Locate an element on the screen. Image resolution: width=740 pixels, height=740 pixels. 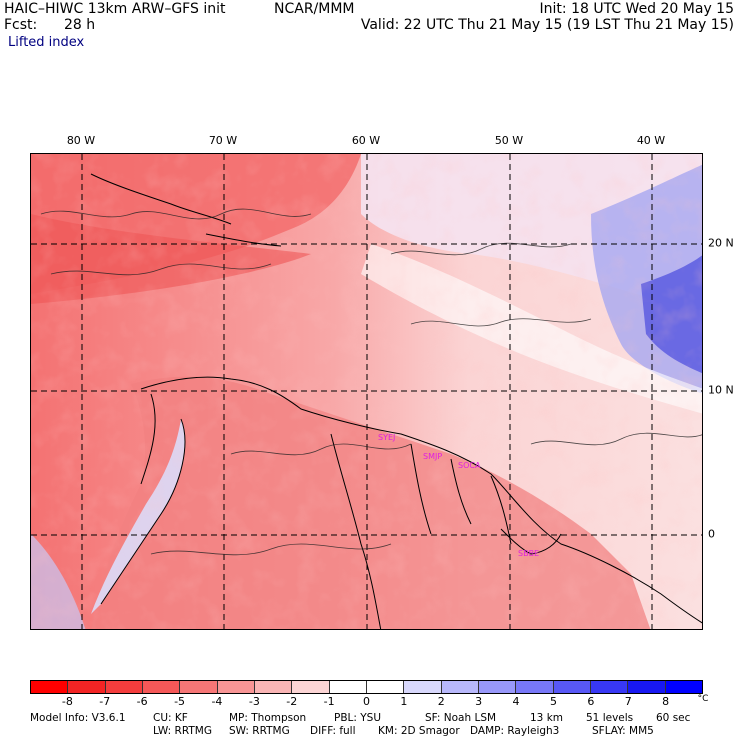
colombia-border is located at coordinates (148, 439).